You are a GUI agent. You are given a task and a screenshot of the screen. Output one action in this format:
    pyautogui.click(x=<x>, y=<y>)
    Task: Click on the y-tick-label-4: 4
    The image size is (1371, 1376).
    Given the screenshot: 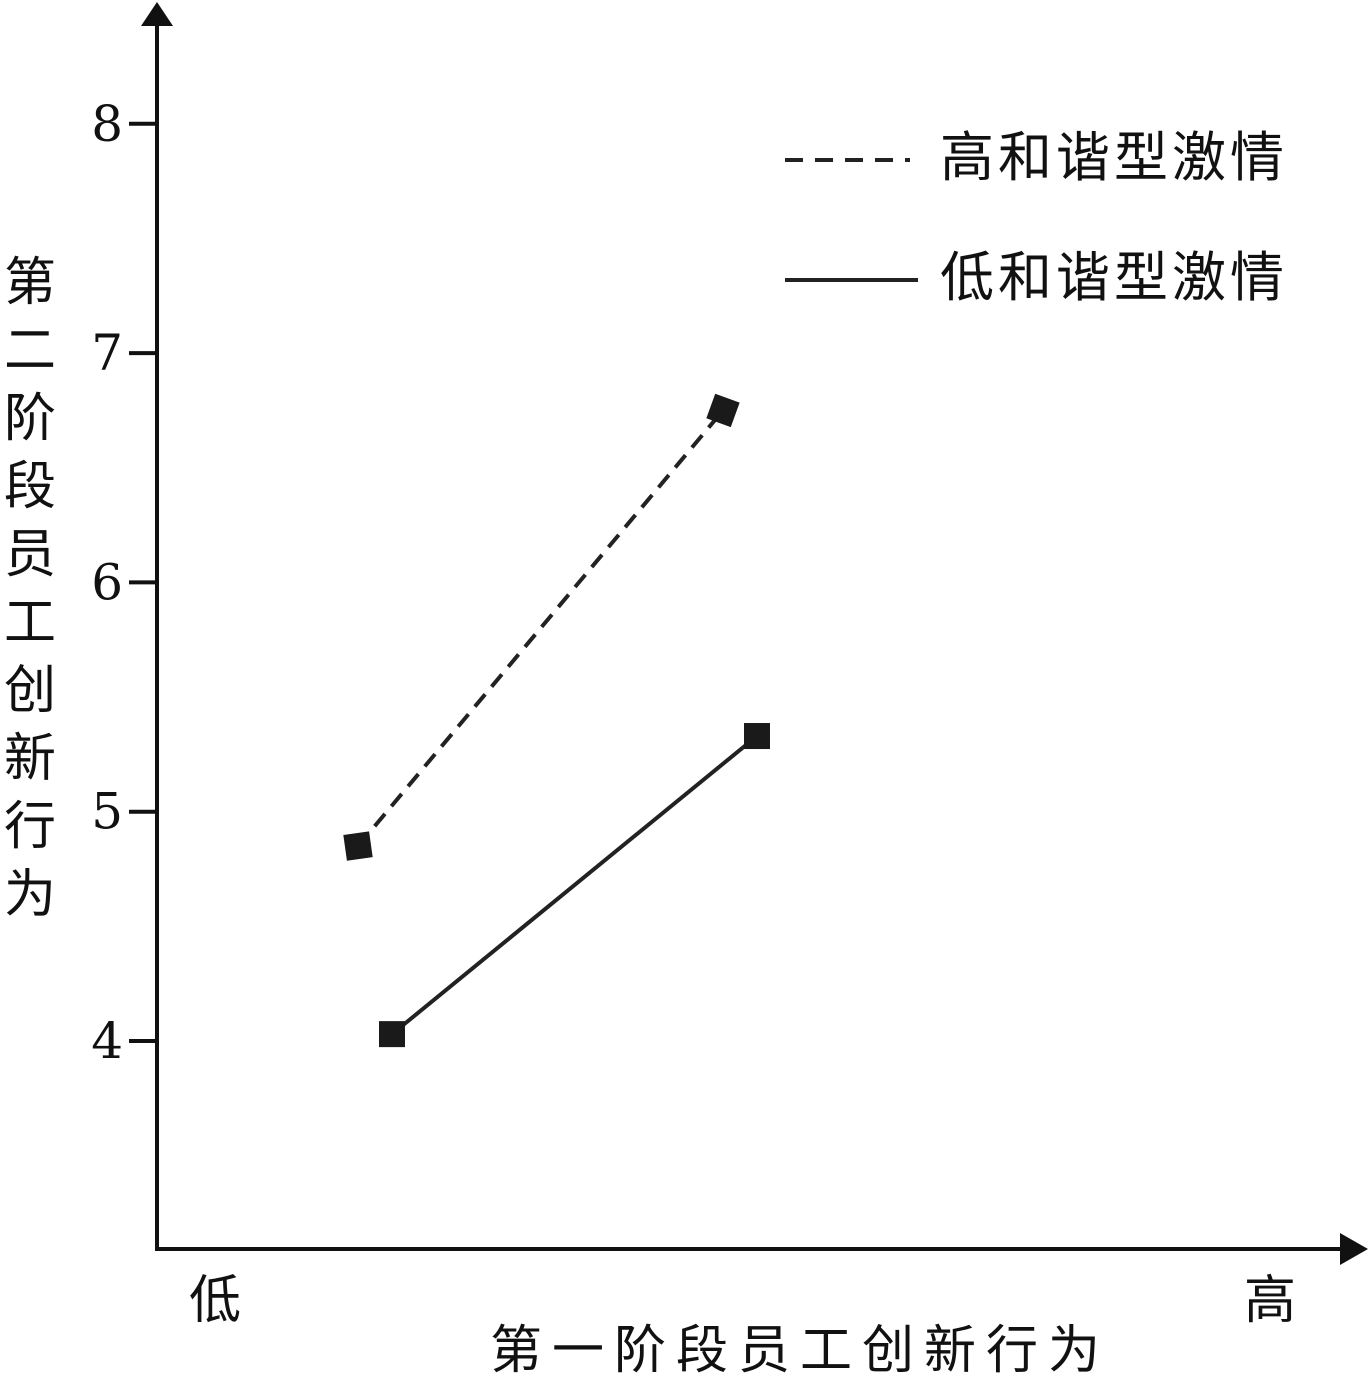 What is the action you would take?
    pyautogui.click(x=107, y=1041)
    